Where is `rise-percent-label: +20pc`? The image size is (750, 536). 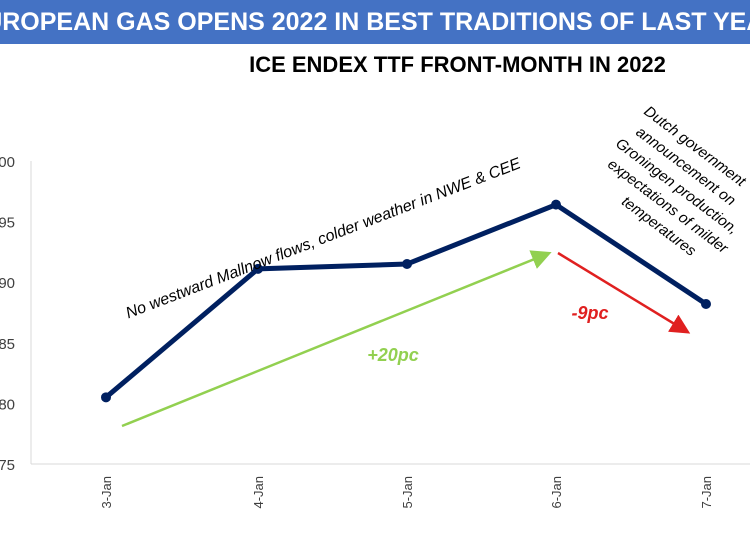 rise-percent-label: +20pc is located at coordinates (393, 355).